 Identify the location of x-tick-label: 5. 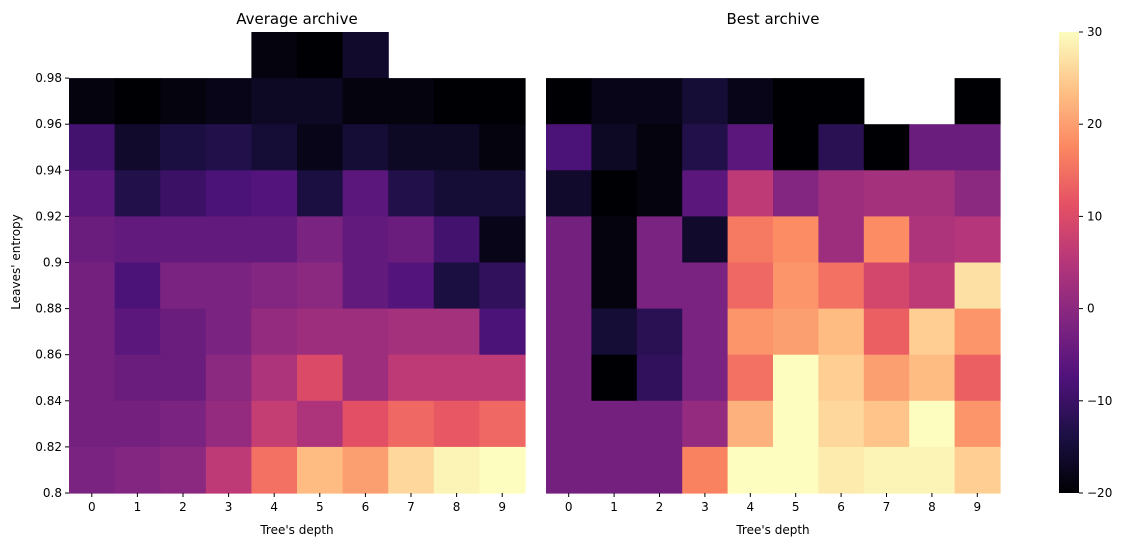
(796, 507).